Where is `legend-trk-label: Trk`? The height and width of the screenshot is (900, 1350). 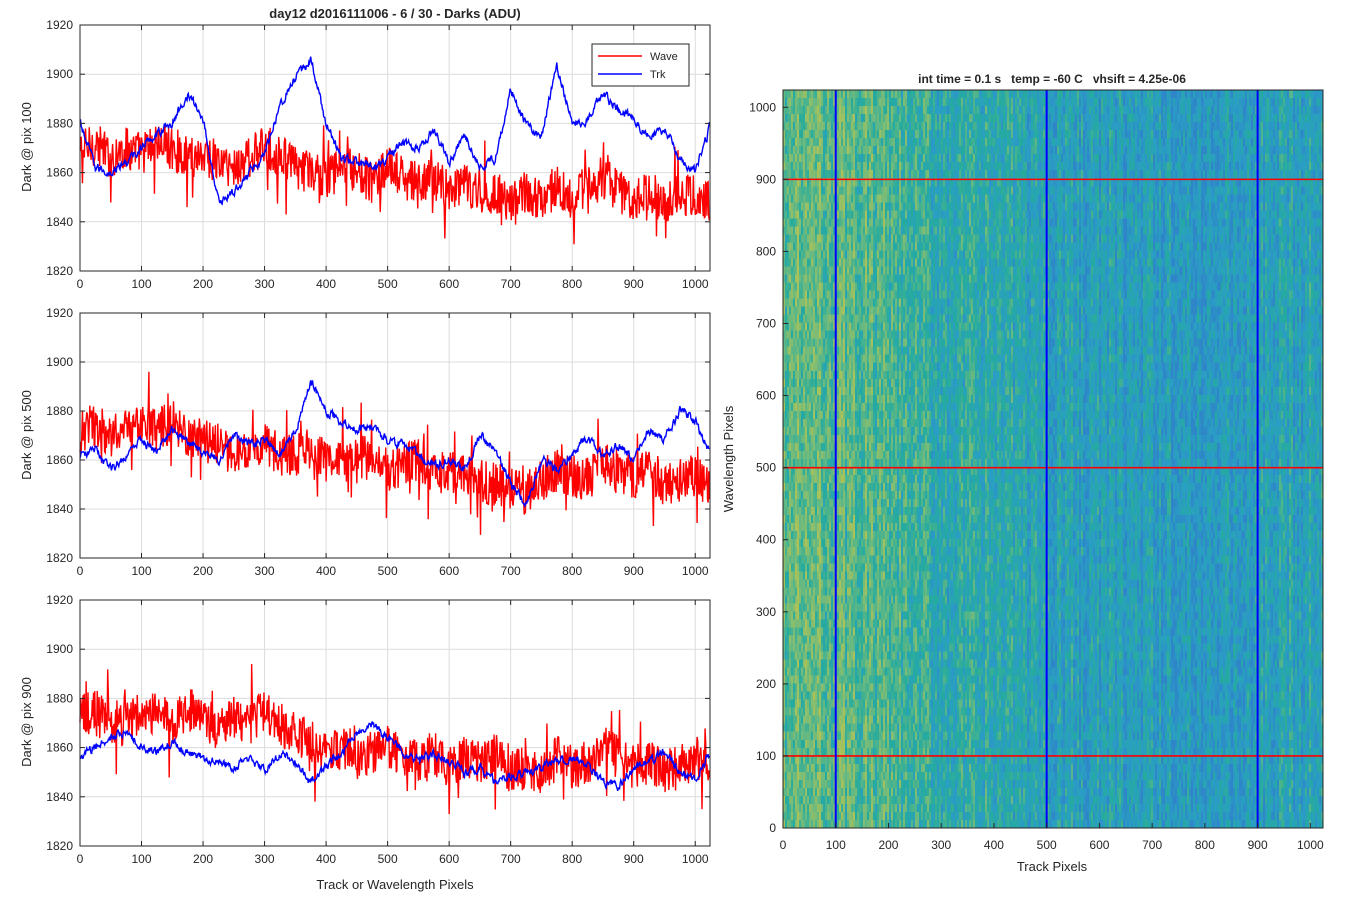 legend-trk-label: Trk is located at coordinates (658, 75).